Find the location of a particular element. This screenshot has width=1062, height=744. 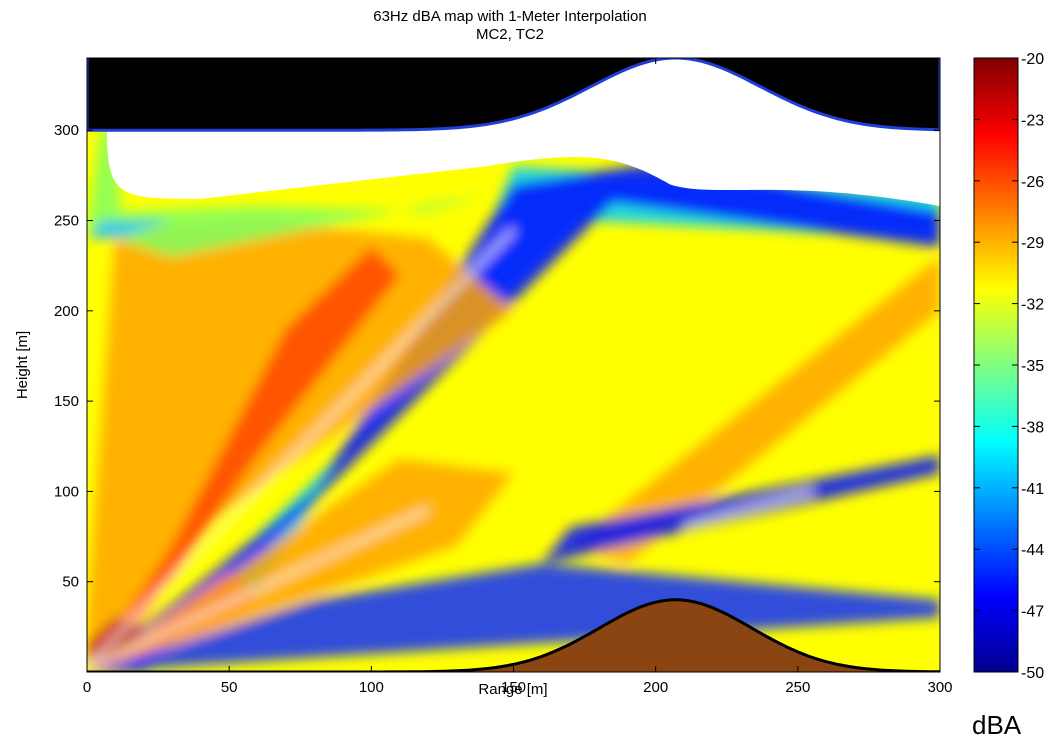

x-tick-label: 200 is located at coordinates (655, 687).